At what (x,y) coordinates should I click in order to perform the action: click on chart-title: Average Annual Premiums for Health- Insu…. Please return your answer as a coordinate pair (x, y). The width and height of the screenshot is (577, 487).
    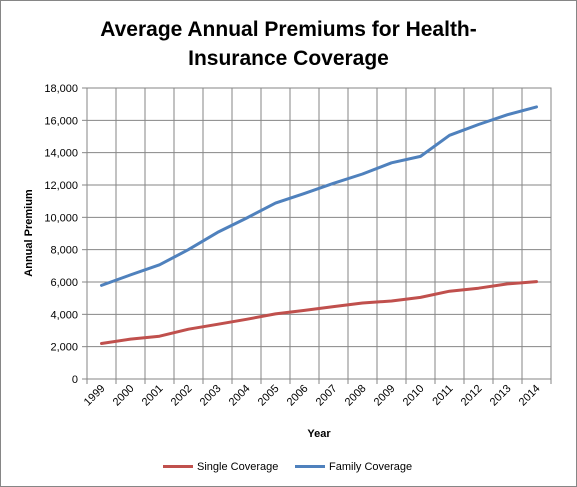
    Looking at the image, I should click on (288, 44).